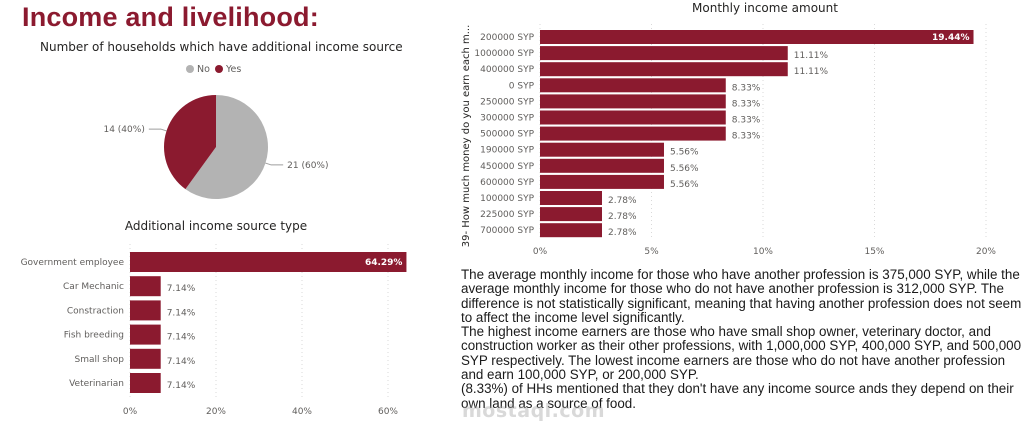 This screenshot has width=1033, height=437. Describe the element at coordinates (170, 17) in the screenshot. I see `page-title: Income and livelihood:` at that location.